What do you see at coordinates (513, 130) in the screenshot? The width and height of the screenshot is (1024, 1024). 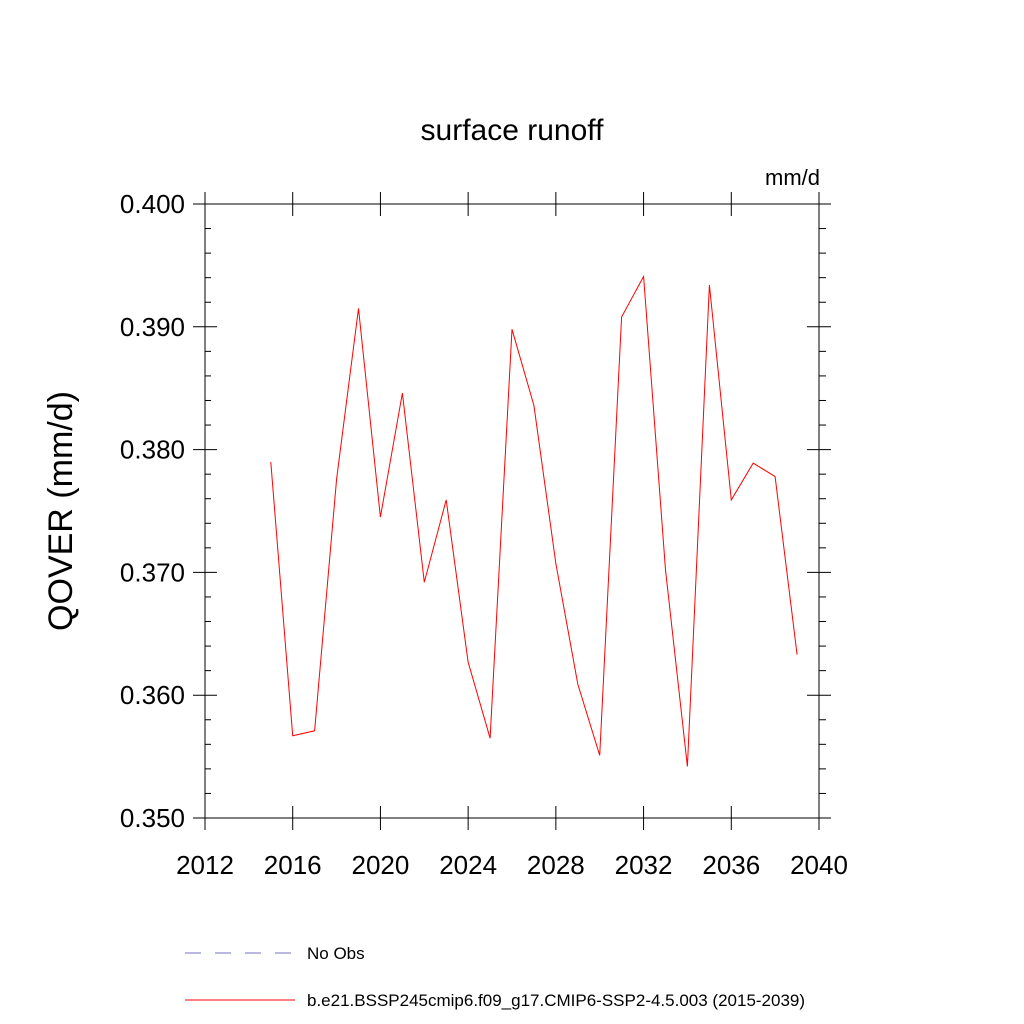 I see `chart-title: surface runoff` at bounding box center [513, 130].